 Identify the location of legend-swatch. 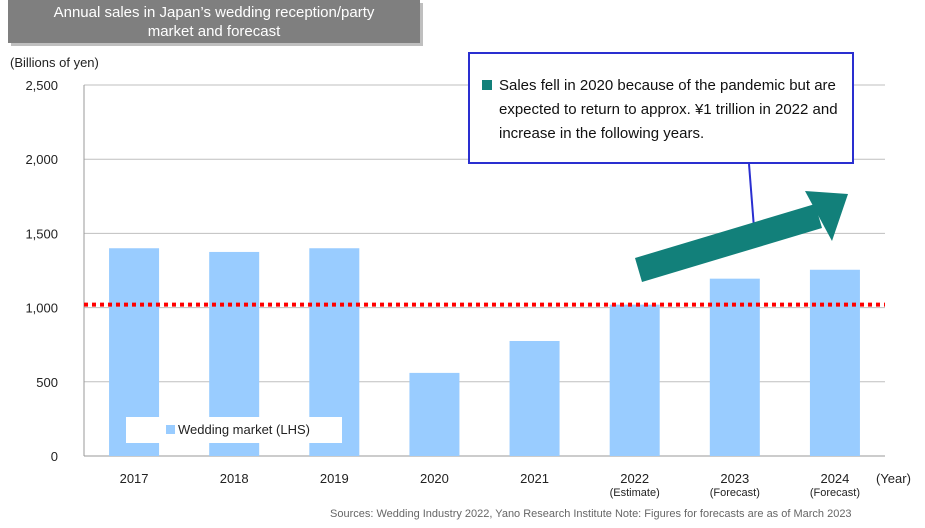
(170, 429).